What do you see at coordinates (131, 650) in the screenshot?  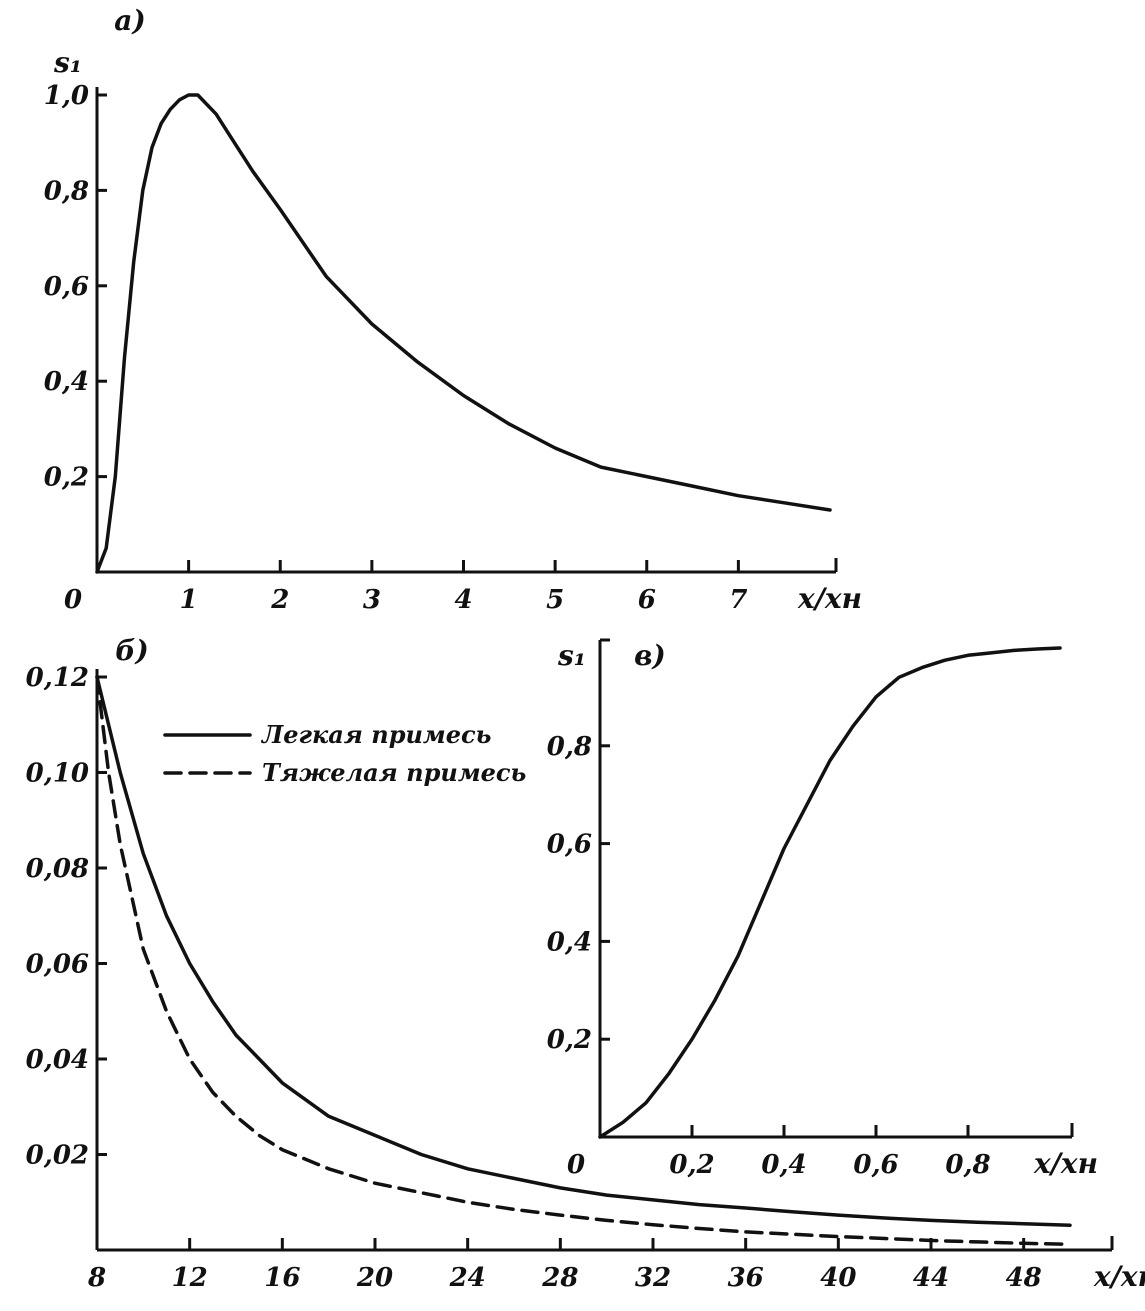 I see `panel-label: б)` at bounding box center [131, 650].